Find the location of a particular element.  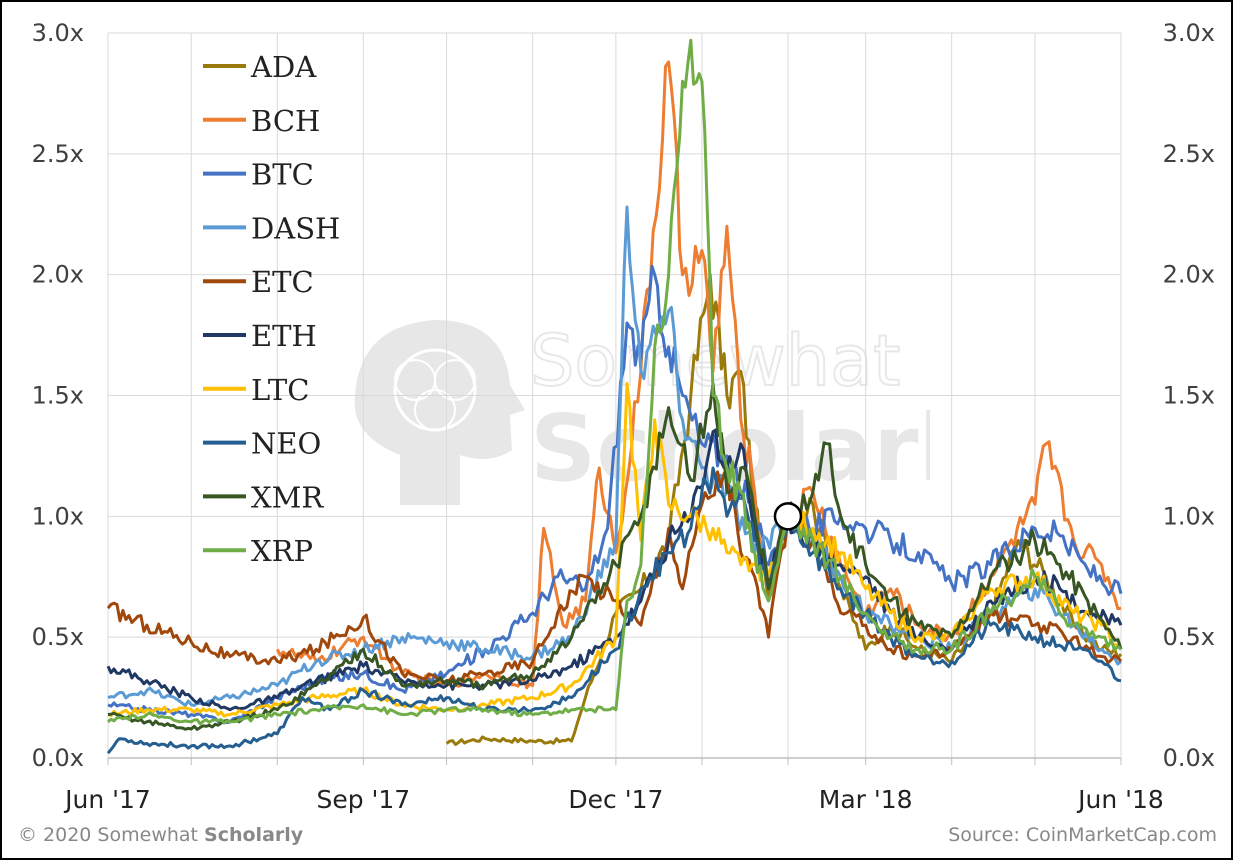

legend: ADA BCH BTC DASH ETC ETH LTC NEO XMR XRP is located at coordinates (271, 309).